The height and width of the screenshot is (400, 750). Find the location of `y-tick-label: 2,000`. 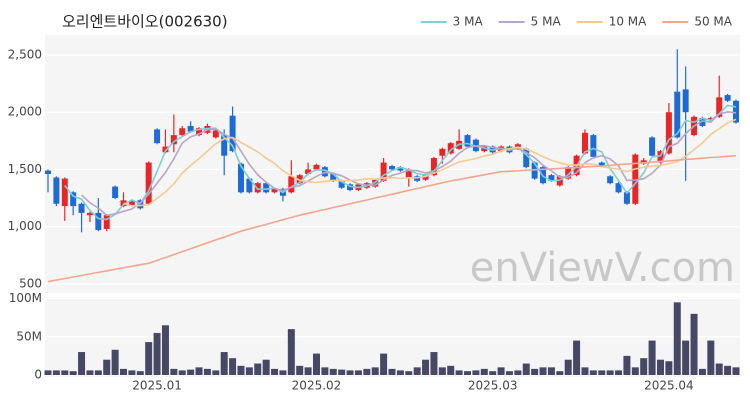

y-tick-label: 2,000 is located at coordinates (25, 112).